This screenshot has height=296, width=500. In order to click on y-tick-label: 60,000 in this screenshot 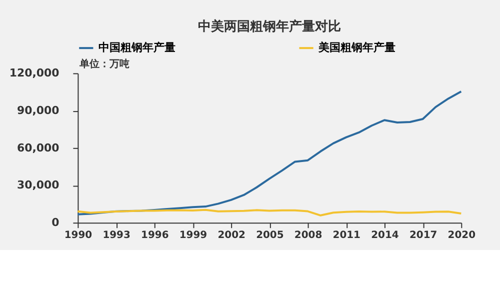, I will do `click(38, 147)`.